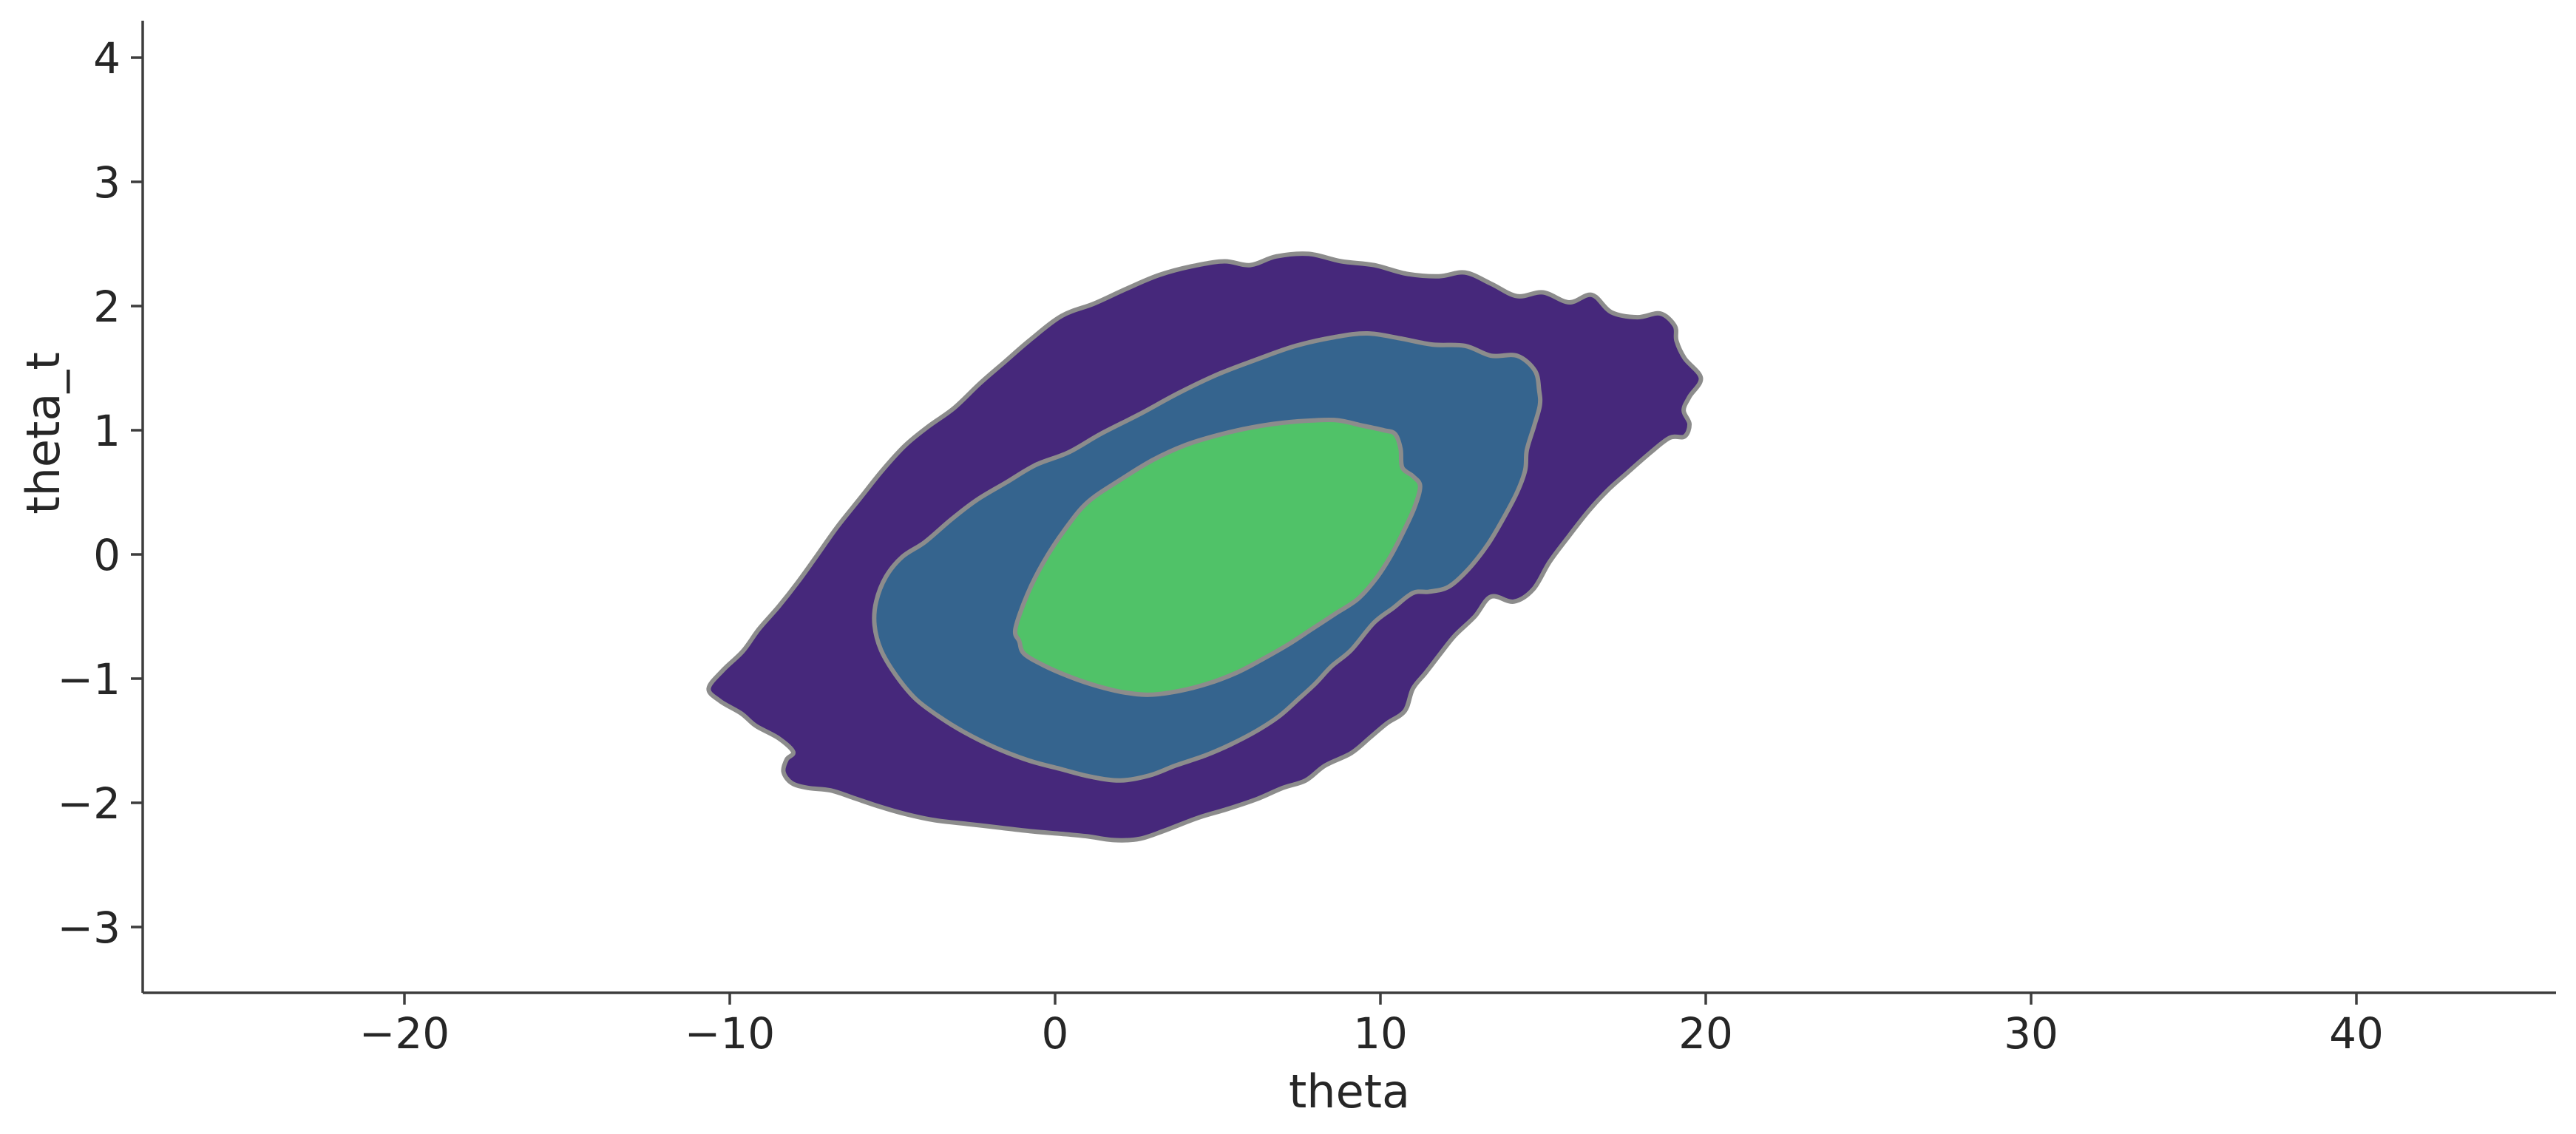  What do you see at coordinates (730, 1033) in the screenshot?
I see `x-tick-label: −10` at bounding box center [730, 1033].